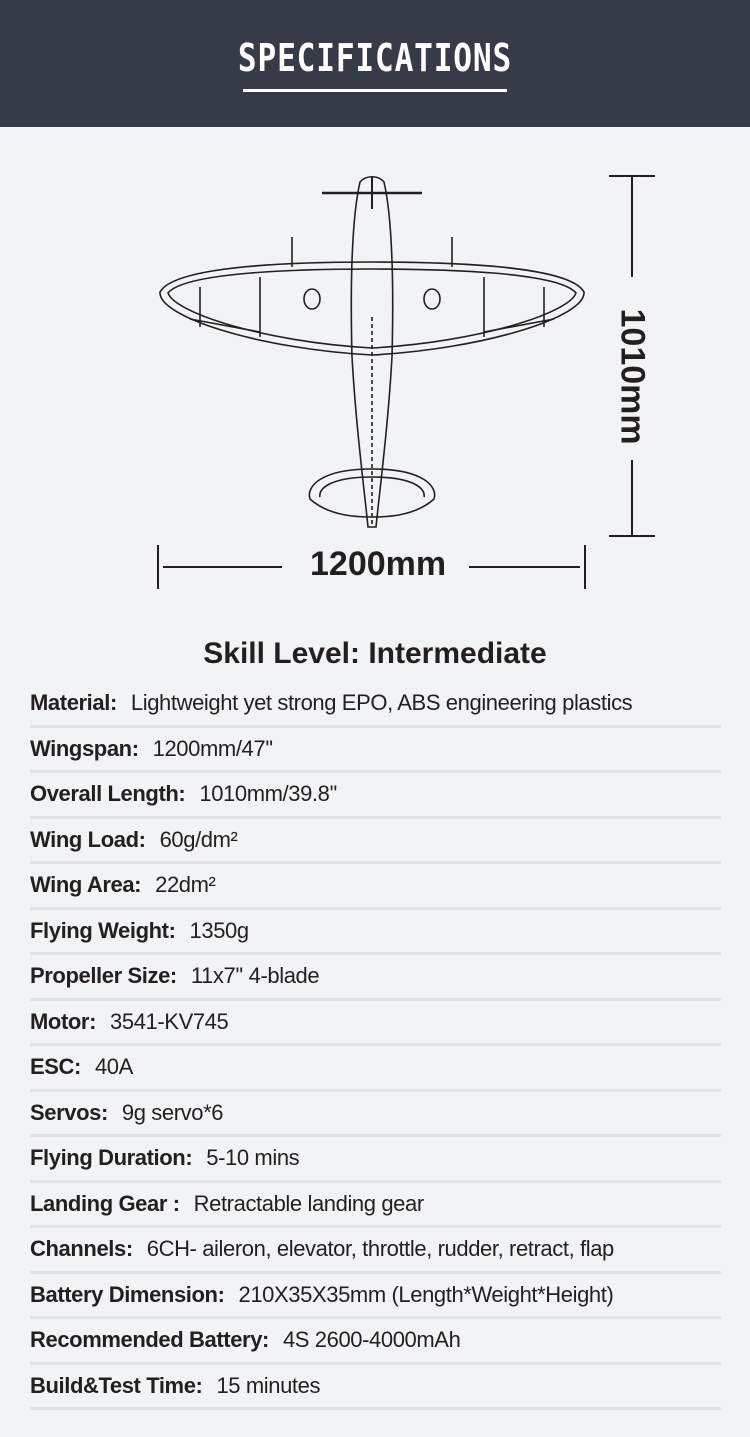 Image resolution: width=750 pixels, height=1437 pixels. I want to click on spec-row: Recommended Battery: 4S 2600-4000mAh, so click(375, 1342).